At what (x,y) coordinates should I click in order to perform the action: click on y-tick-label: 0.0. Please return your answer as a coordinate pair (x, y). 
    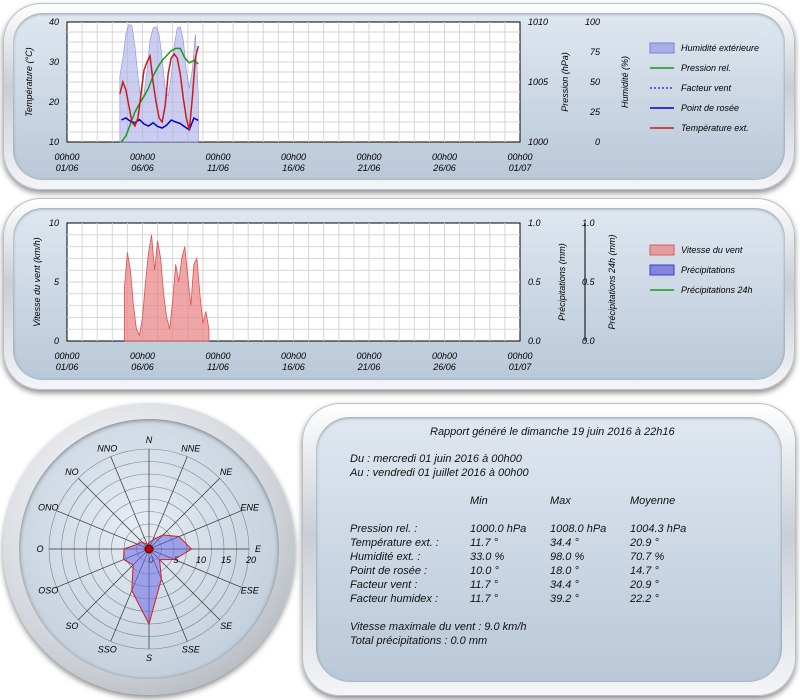
    Looking at the image, I should click on (588, 341).